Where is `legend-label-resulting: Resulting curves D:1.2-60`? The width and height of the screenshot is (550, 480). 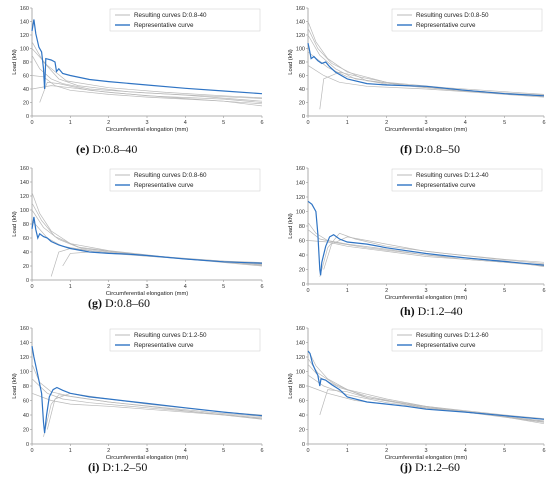
legend-label-resulting: Resulting curves D:1.2-60 is located at coordinates (452, 335).